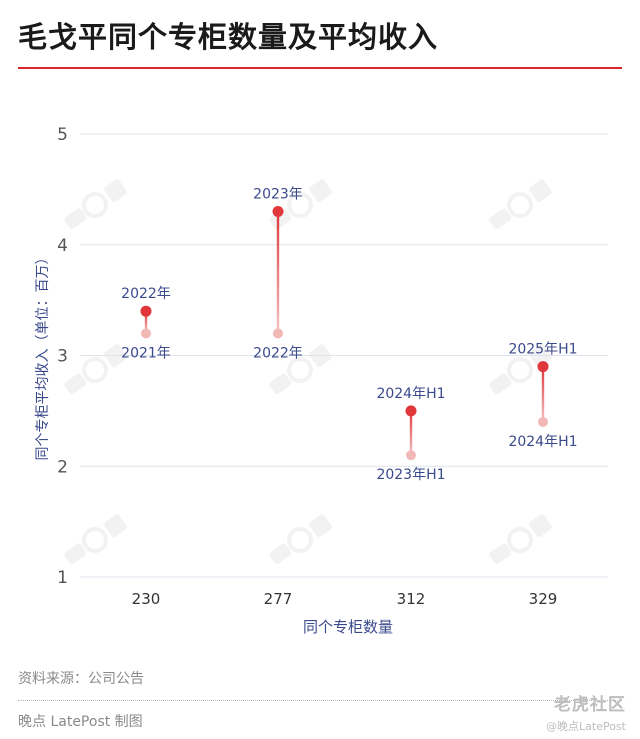  What do you see at coordinates (80, 722) in the screenshot?
I see `credit-note: 晚点 LatePost 制图` at bounding box center [80, 722].